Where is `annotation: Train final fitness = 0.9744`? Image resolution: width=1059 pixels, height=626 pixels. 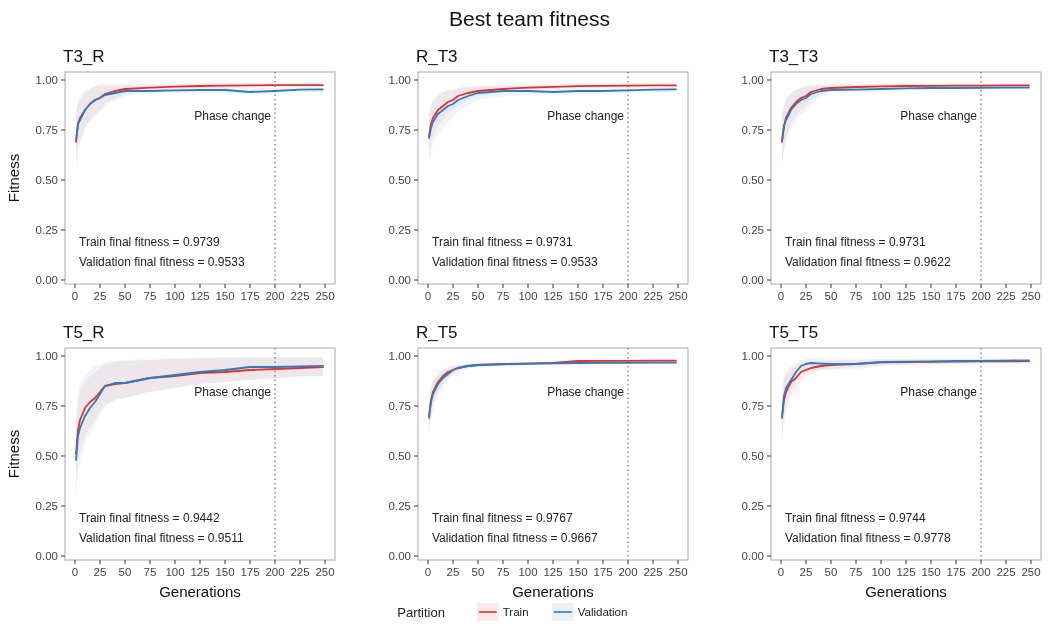 annotation: Train final fitness = 0.9744 is located at coordinates (855, 518).